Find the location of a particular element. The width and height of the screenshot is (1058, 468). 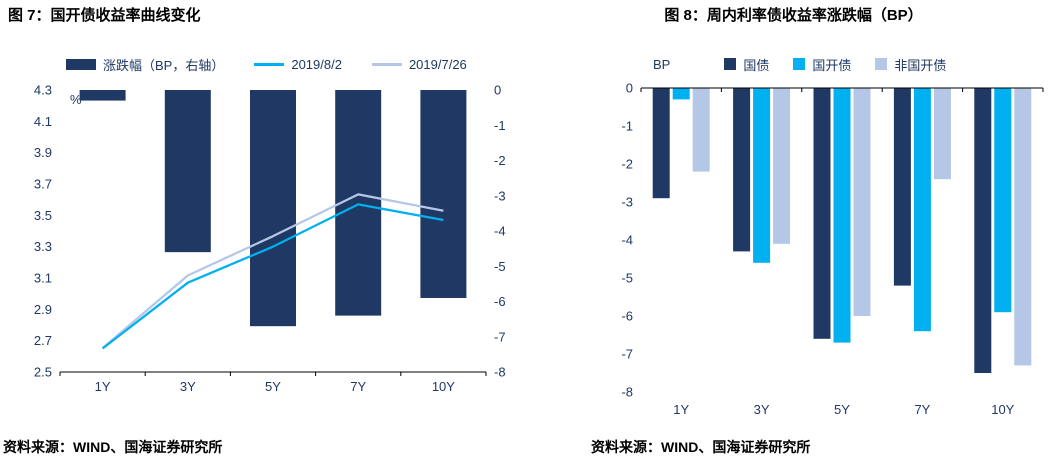

y-axis-tick-label: -5 is located at coordinates (627, 278).